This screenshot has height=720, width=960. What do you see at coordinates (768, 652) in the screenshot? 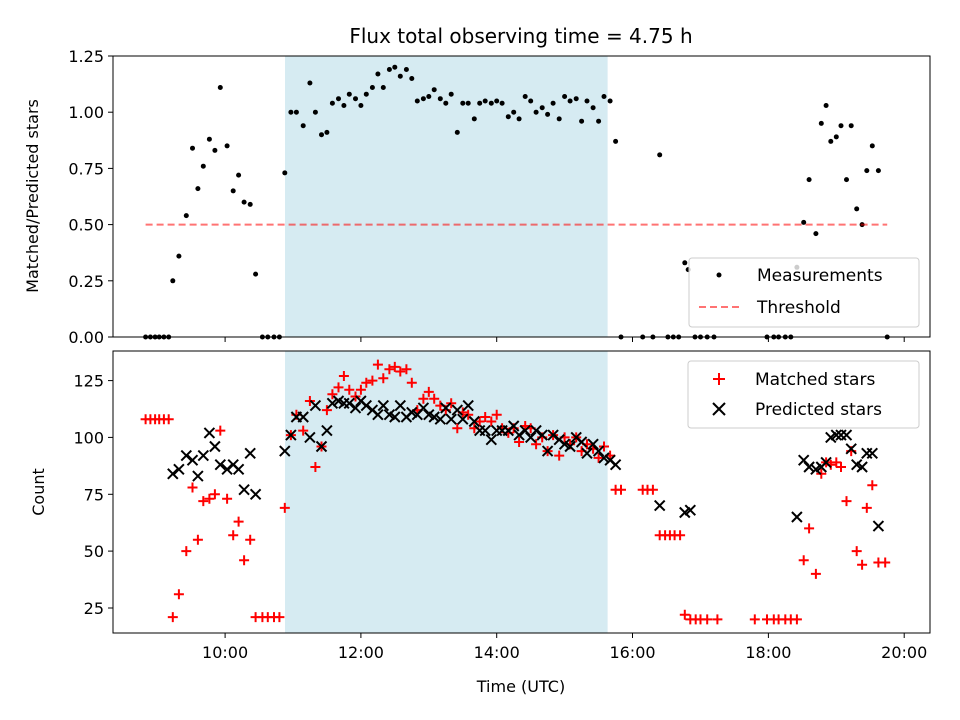
I see `x-tick-label: 18:00` at bounding box center [768, 652].